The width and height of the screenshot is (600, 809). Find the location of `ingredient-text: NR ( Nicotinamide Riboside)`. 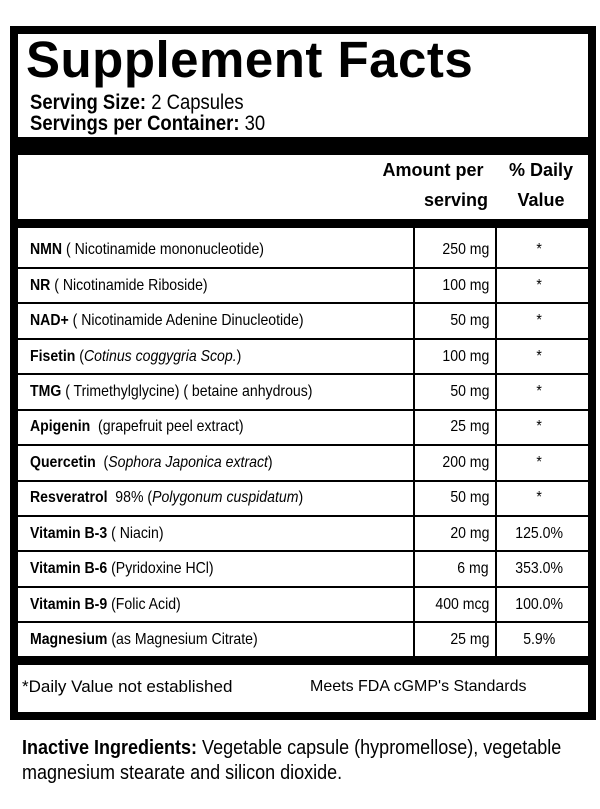

ingredient-text: NR ( Nicotinamide Riboside) is located at coordinates (119, 286).